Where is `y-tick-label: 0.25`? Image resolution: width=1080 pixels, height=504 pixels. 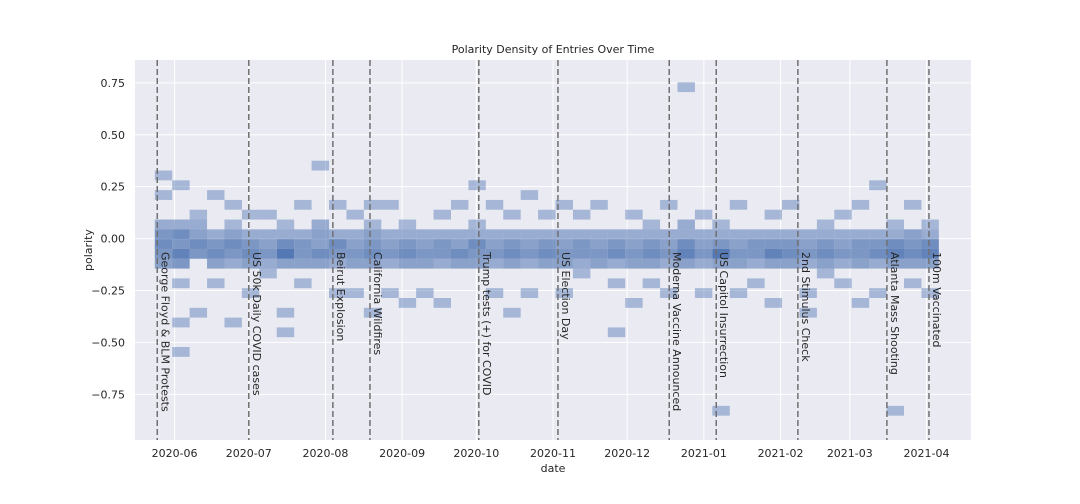
y-tick-label: 0.25 is located at coordinates (113, 187).